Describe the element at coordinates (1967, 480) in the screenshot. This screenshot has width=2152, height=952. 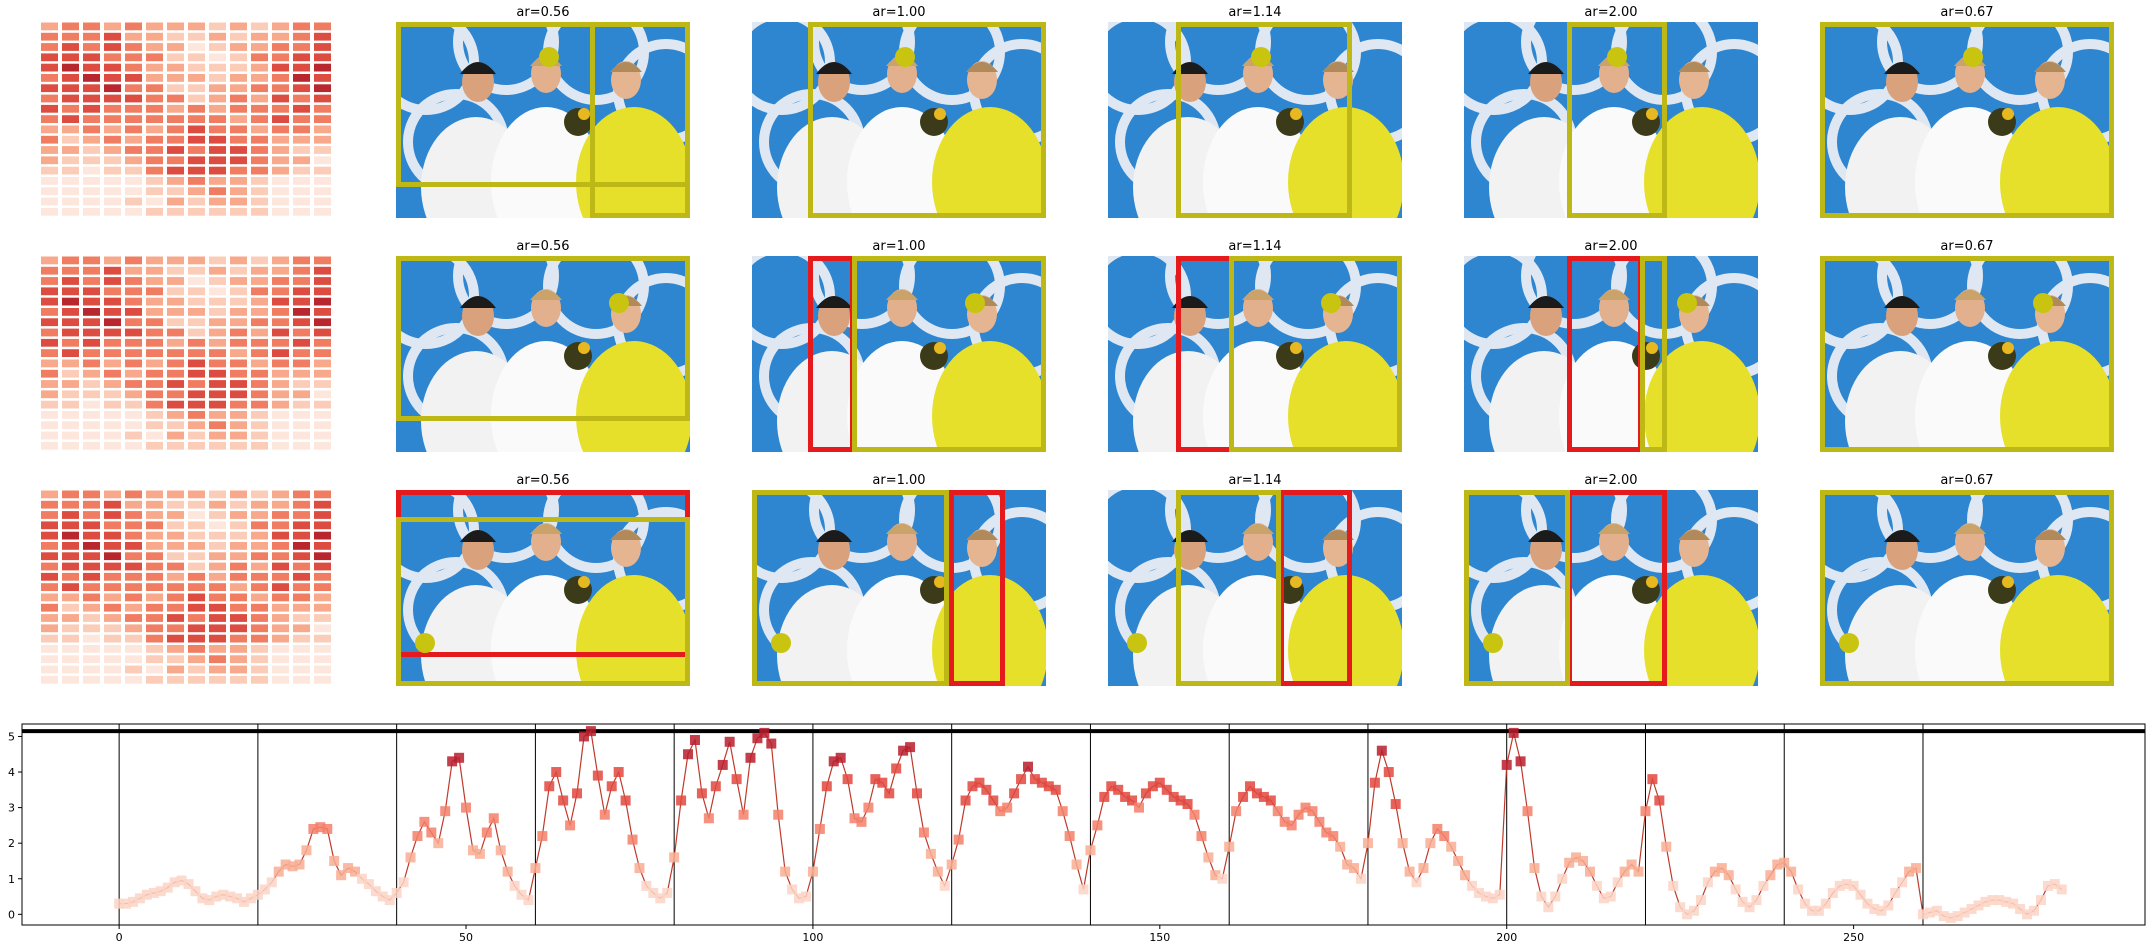
I see `panel-title: ar=0.67` at that location.